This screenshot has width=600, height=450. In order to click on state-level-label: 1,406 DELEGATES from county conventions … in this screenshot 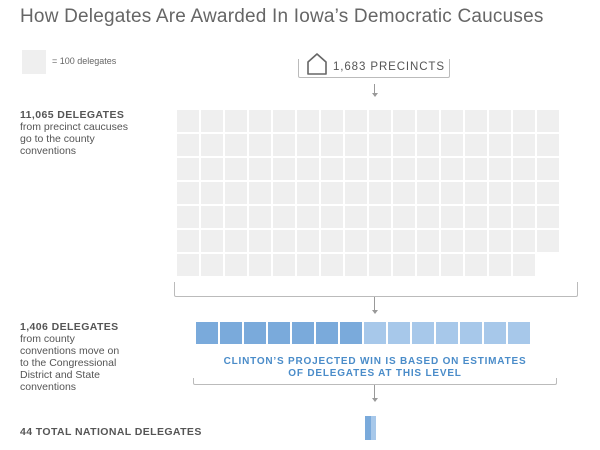, I will do `click(69, 357)`.